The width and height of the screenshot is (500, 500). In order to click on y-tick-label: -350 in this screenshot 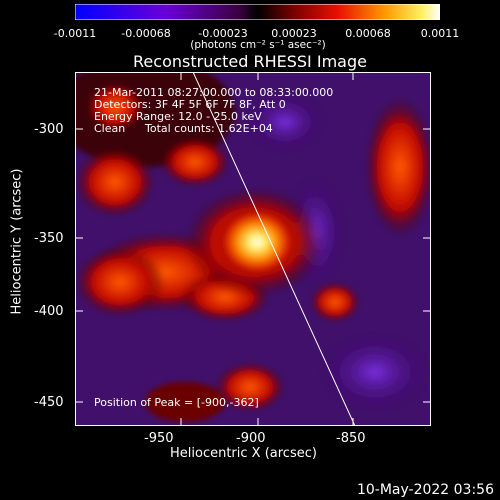, I will do `click(49, 238)`.